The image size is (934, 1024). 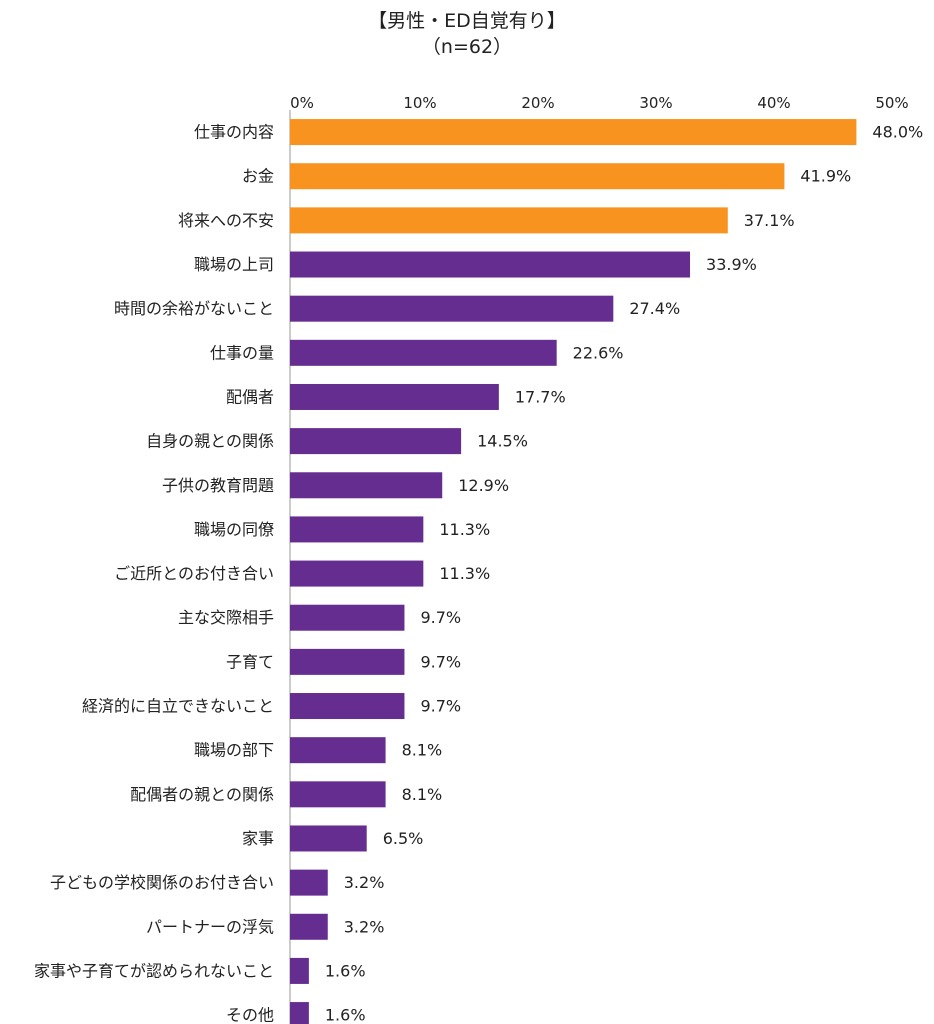 What do you see at coordinates (891, 103) in the screenshot?
I see `x-tick-label: 50%` at bounding box center [891, 103].